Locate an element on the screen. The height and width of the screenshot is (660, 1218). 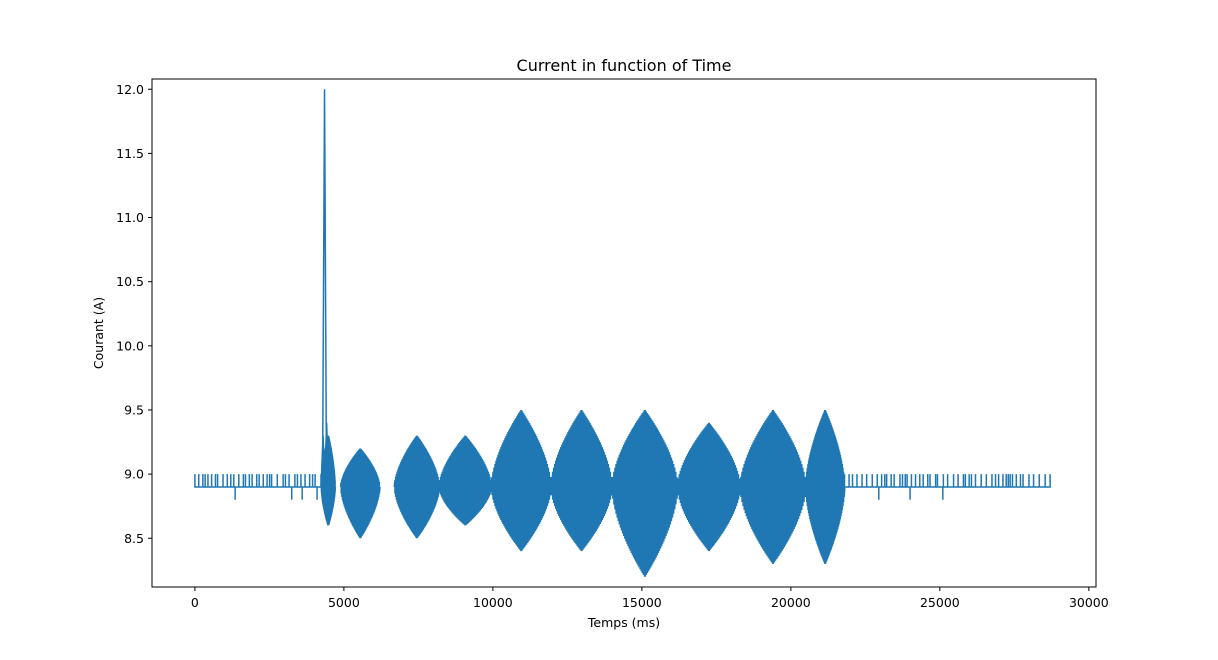
quiet-segment is located at coordinates (947, 487).